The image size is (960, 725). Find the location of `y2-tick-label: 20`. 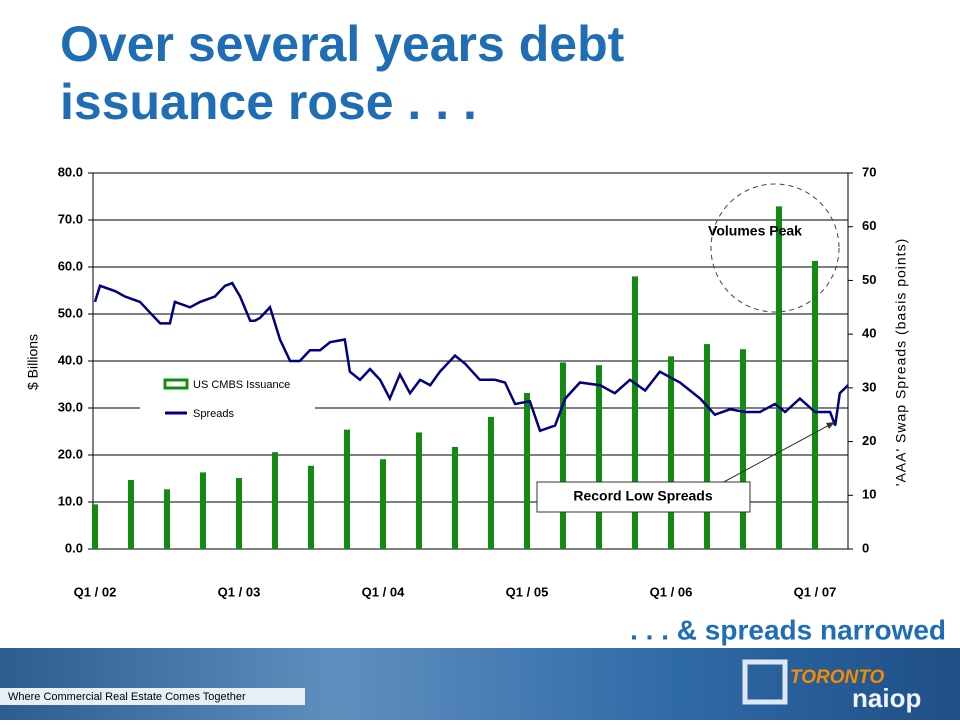

y2-tick-label: 20 is located at coordinates (869, 440).